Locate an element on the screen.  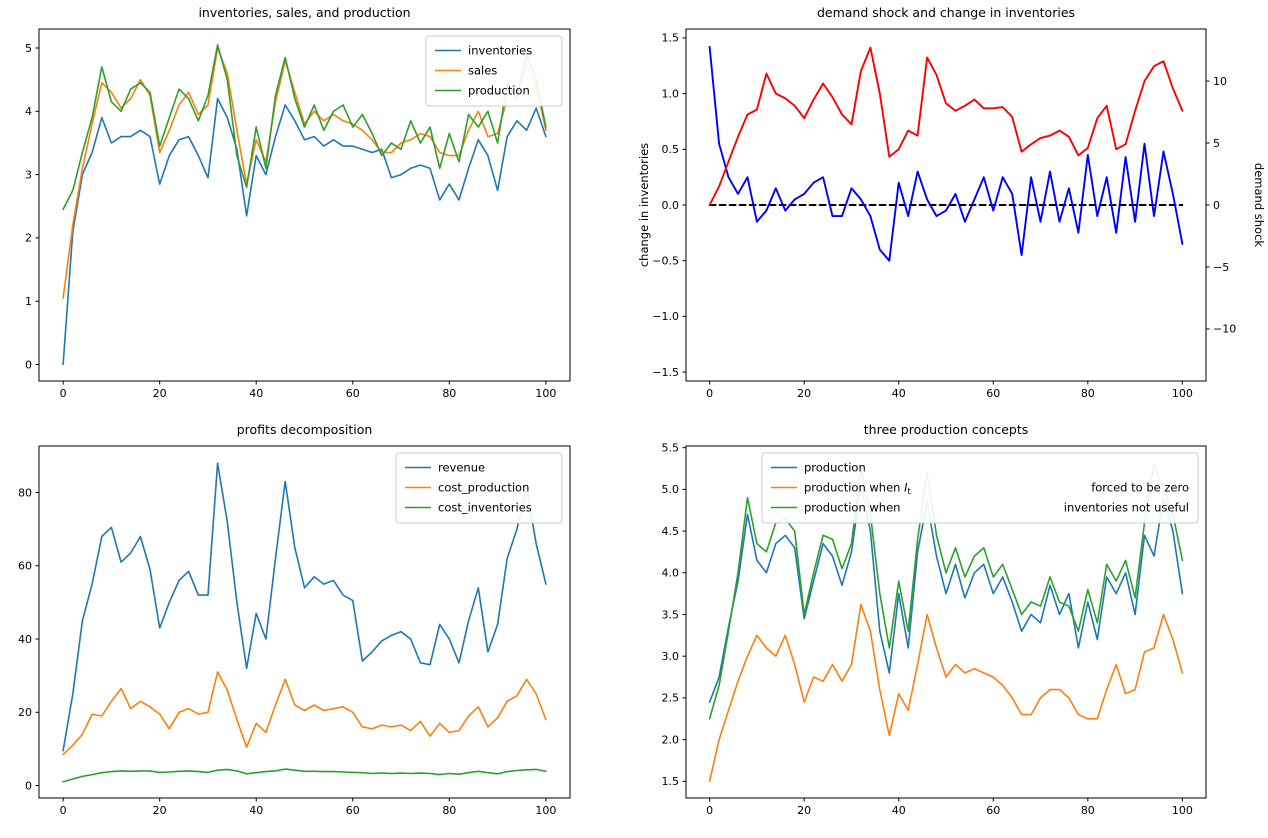
chart-title: three production concepts is located at coordinates (946, 429).